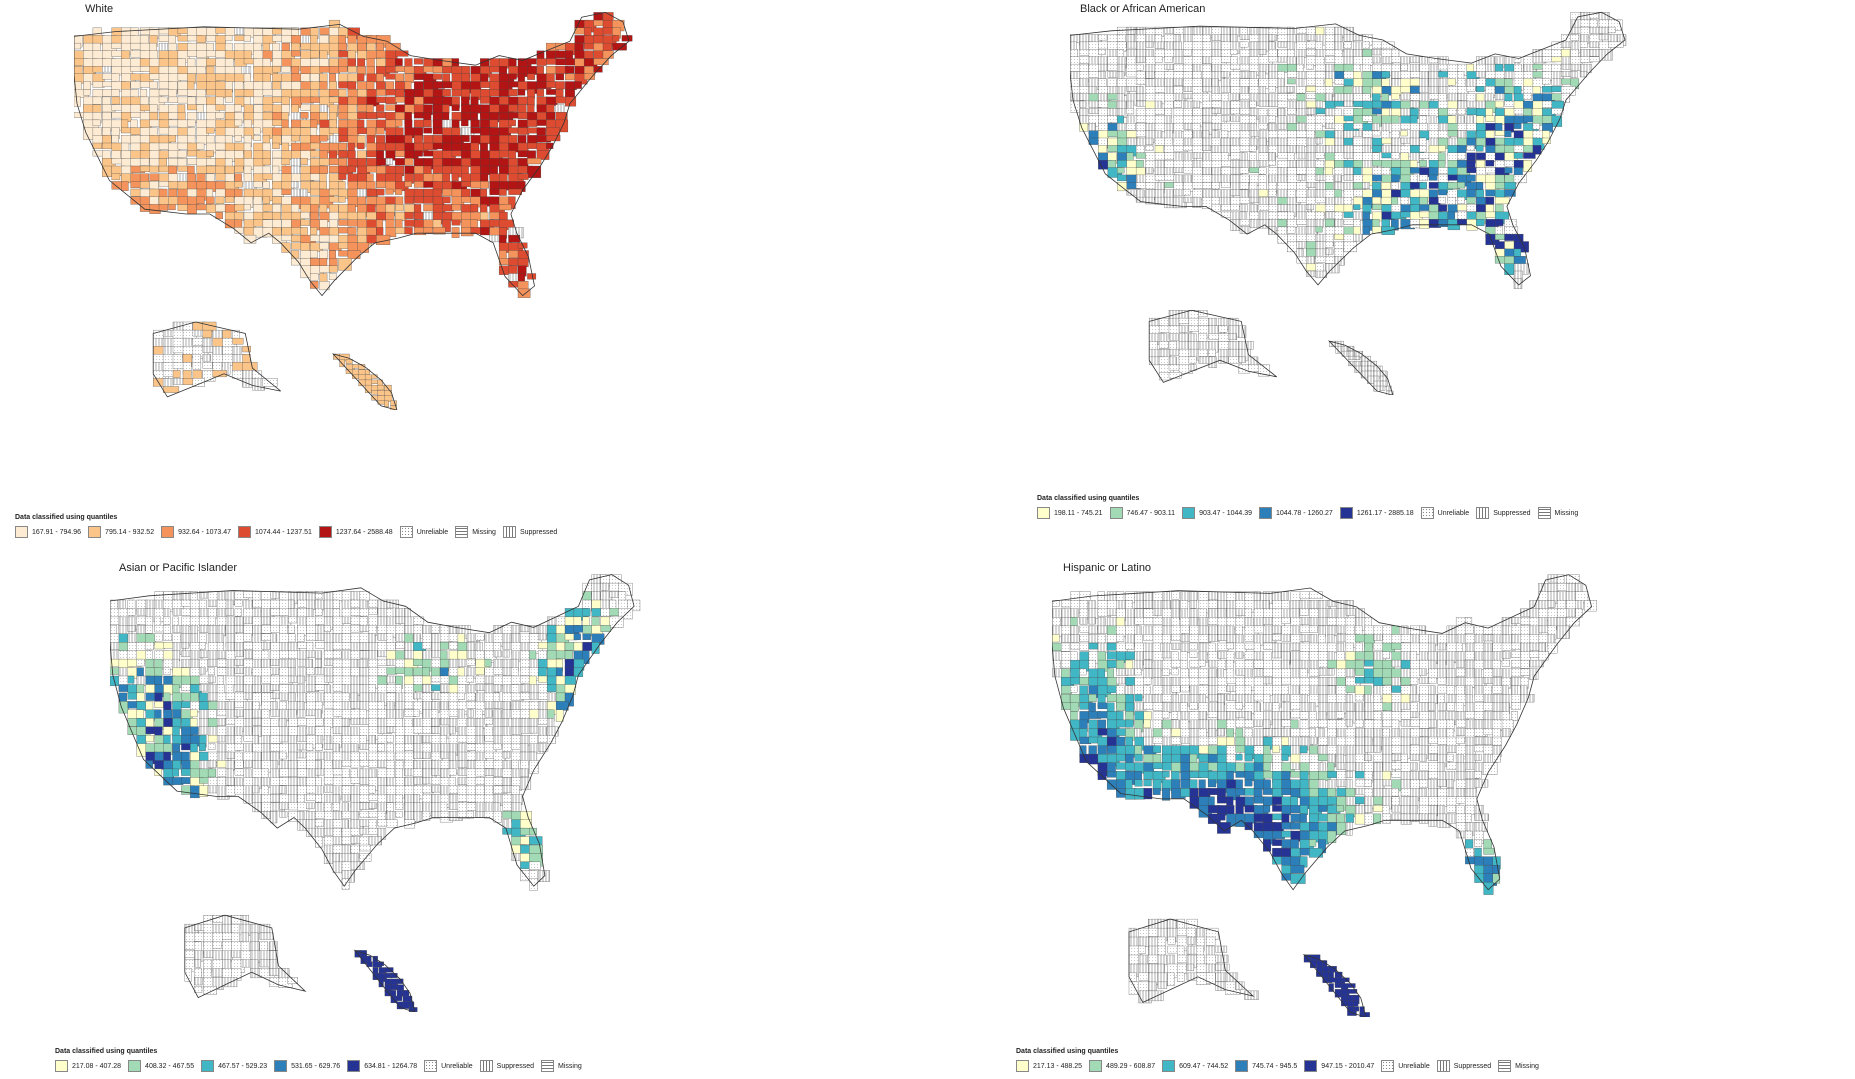 The height and width of the screenshot is (1079, 1855). What do you see at coordinates (548, 1066) in the screenshot?
I see `missing-swatch` at bounding box center [548, 1066].